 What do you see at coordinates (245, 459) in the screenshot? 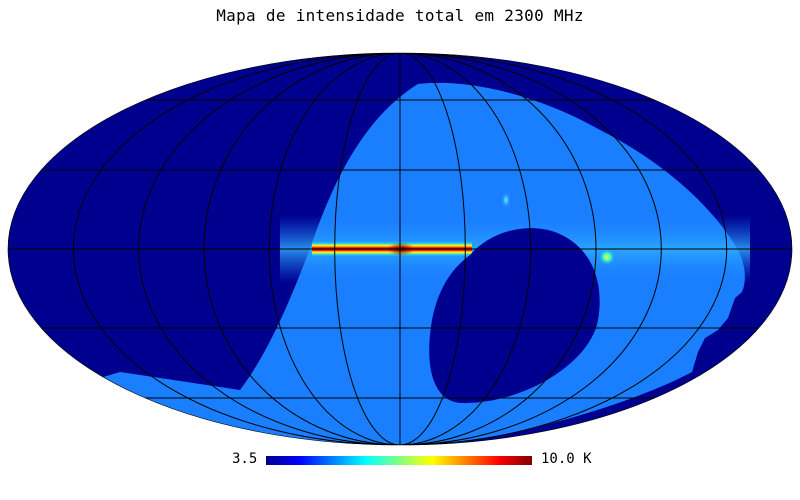
I see `colorbar-min-label: 3.5` at bounding box center [245, 459].